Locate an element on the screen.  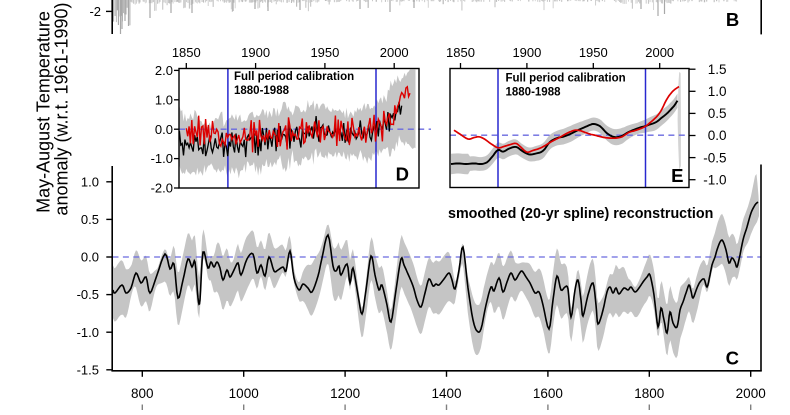
svg-text: C is located at coordinates (732, 358).